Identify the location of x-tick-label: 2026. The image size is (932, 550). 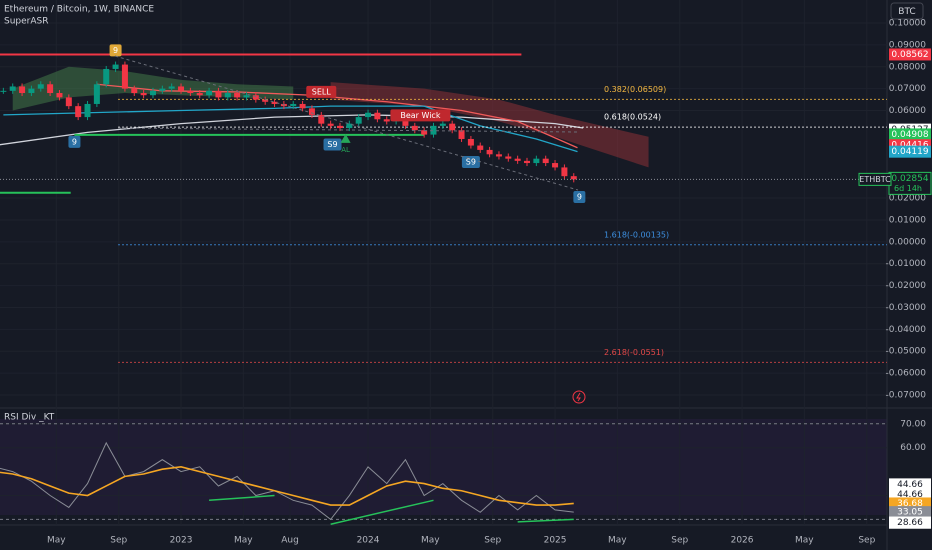
(742, 541).